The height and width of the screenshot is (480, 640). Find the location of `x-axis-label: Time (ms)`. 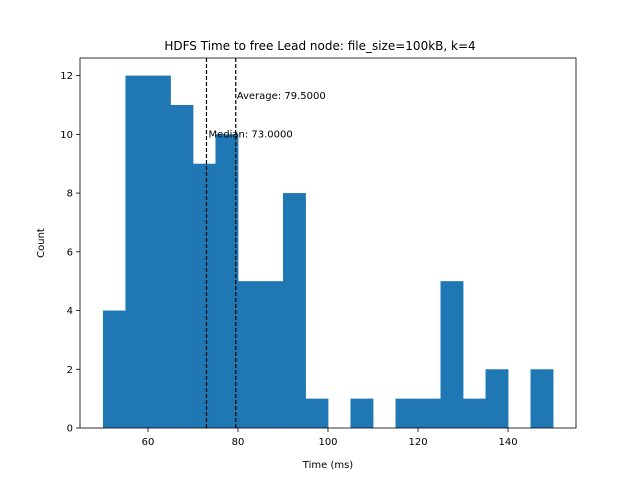

x-axis-label: Time (ms) is located at coordinates (328, 465).